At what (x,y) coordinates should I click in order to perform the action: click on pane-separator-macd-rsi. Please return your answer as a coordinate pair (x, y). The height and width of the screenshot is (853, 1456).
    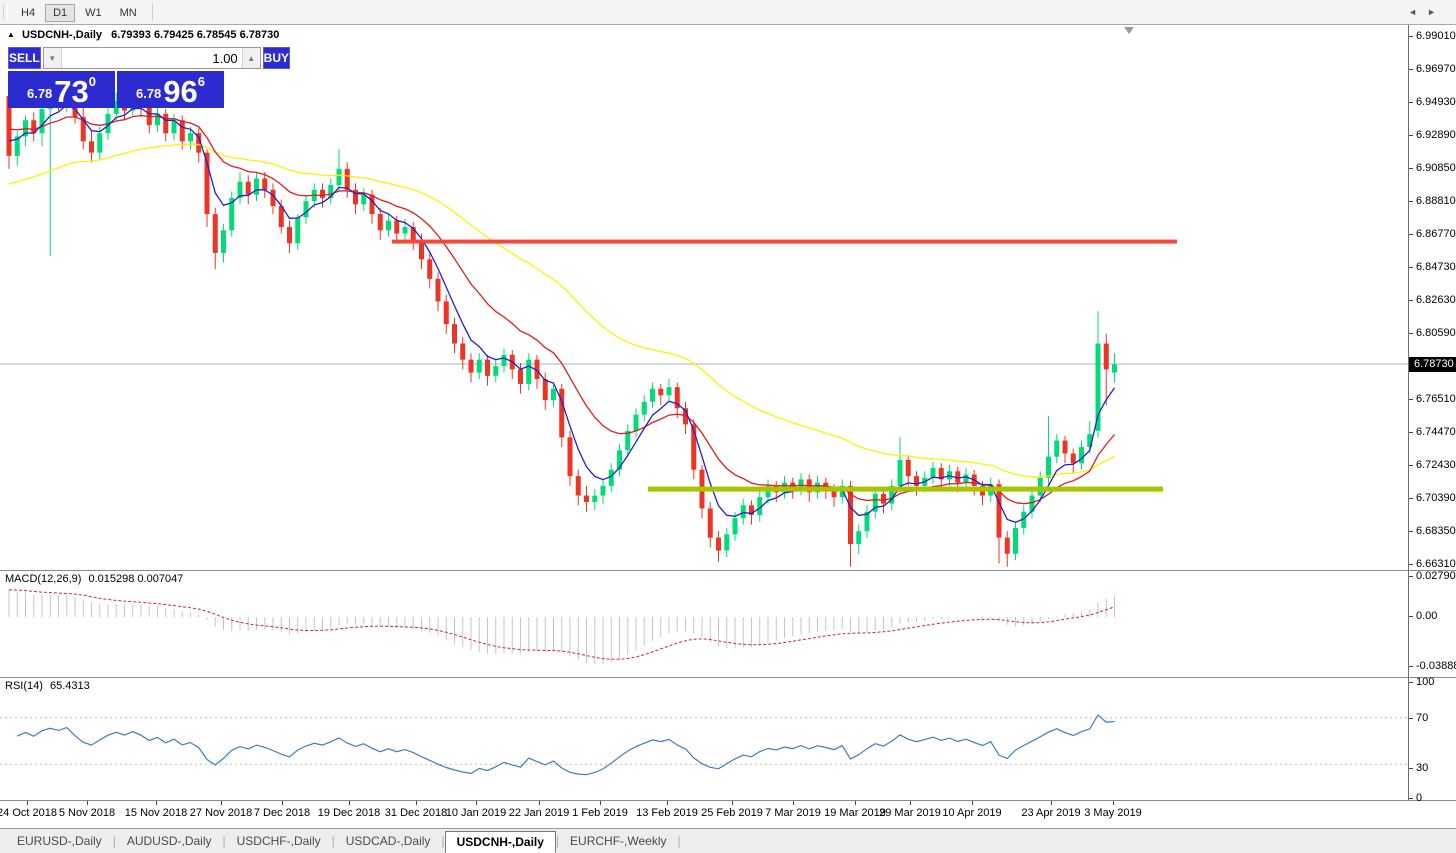
    Looking at the image, I should click on (728, 677).